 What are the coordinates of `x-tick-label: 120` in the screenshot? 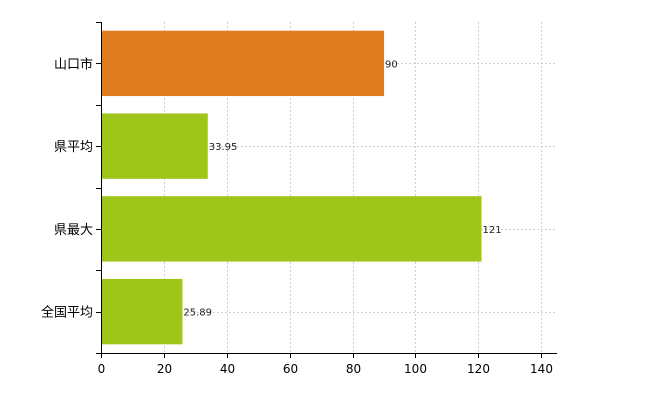 It's located at (478, 369).